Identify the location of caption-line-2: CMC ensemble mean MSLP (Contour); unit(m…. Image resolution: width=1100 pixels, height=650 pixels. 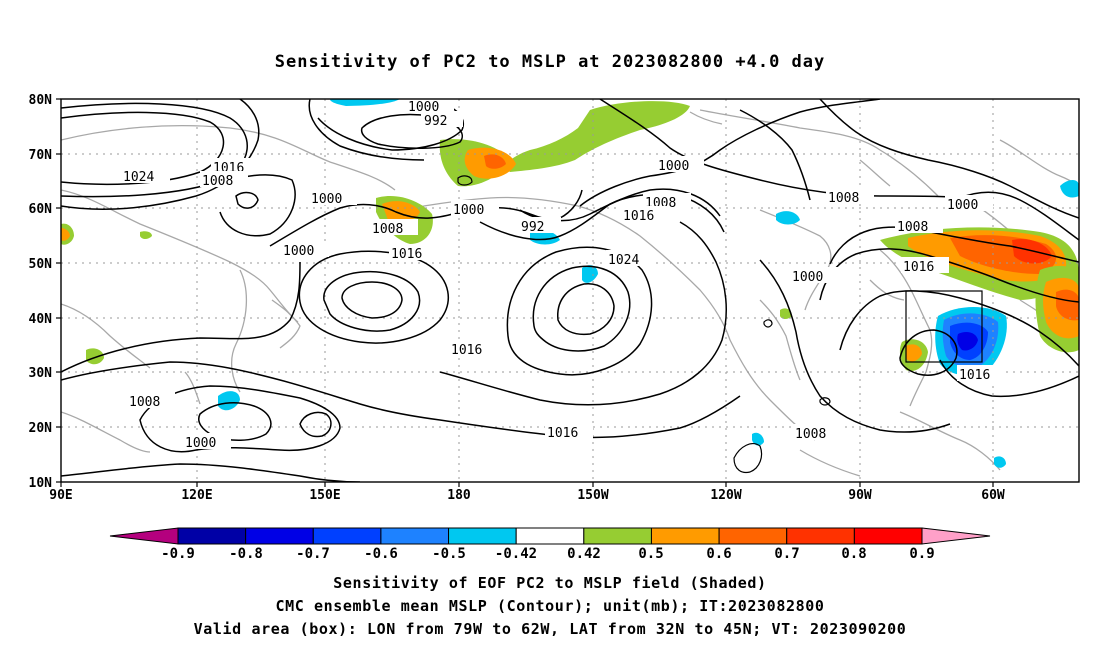
(550, 606).